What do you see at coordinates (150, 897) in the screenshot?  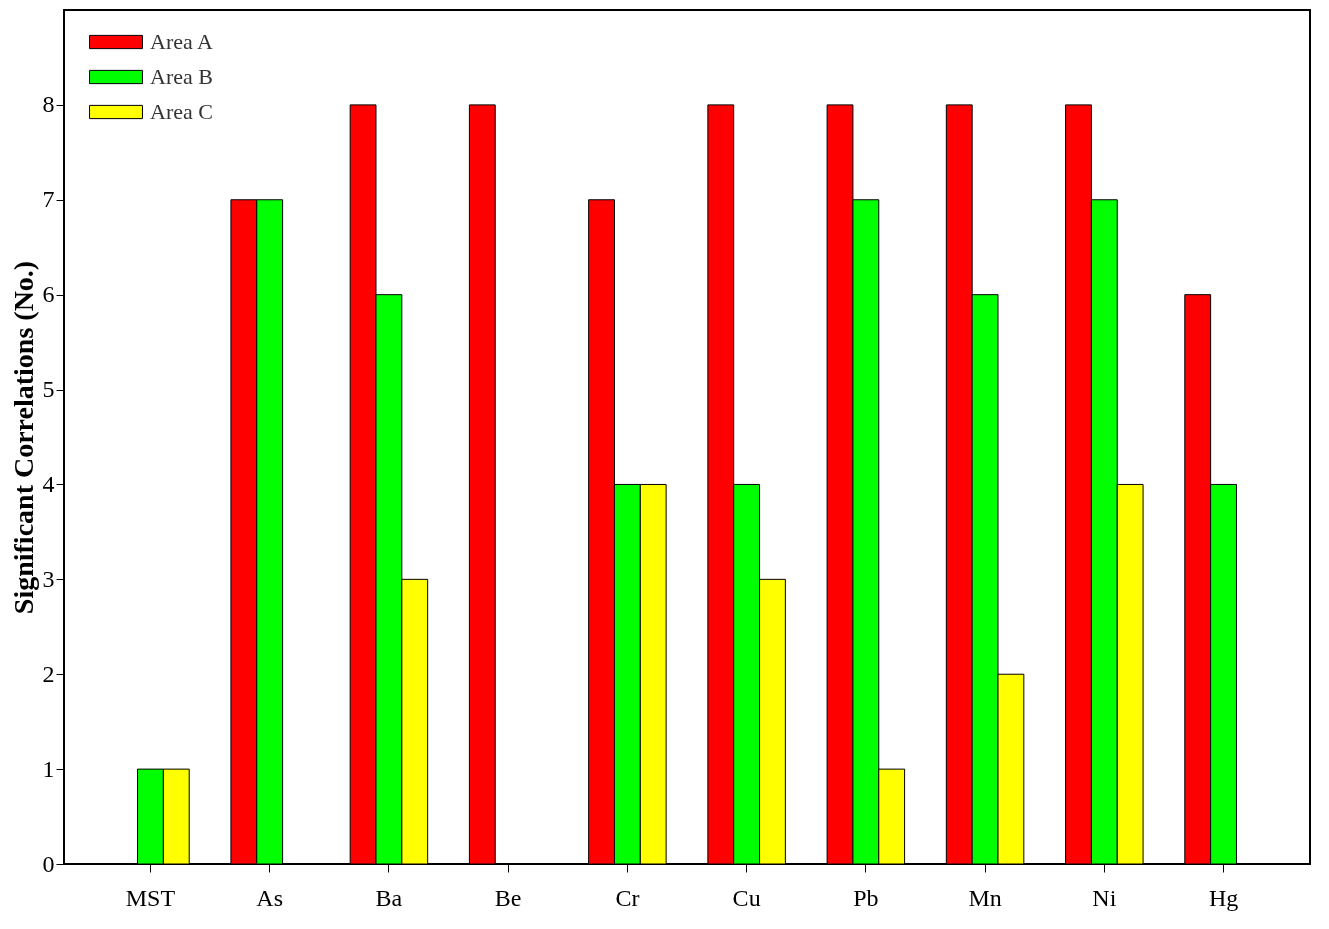 I see `x-tick-label: MST` at bounding box center [150, 897].